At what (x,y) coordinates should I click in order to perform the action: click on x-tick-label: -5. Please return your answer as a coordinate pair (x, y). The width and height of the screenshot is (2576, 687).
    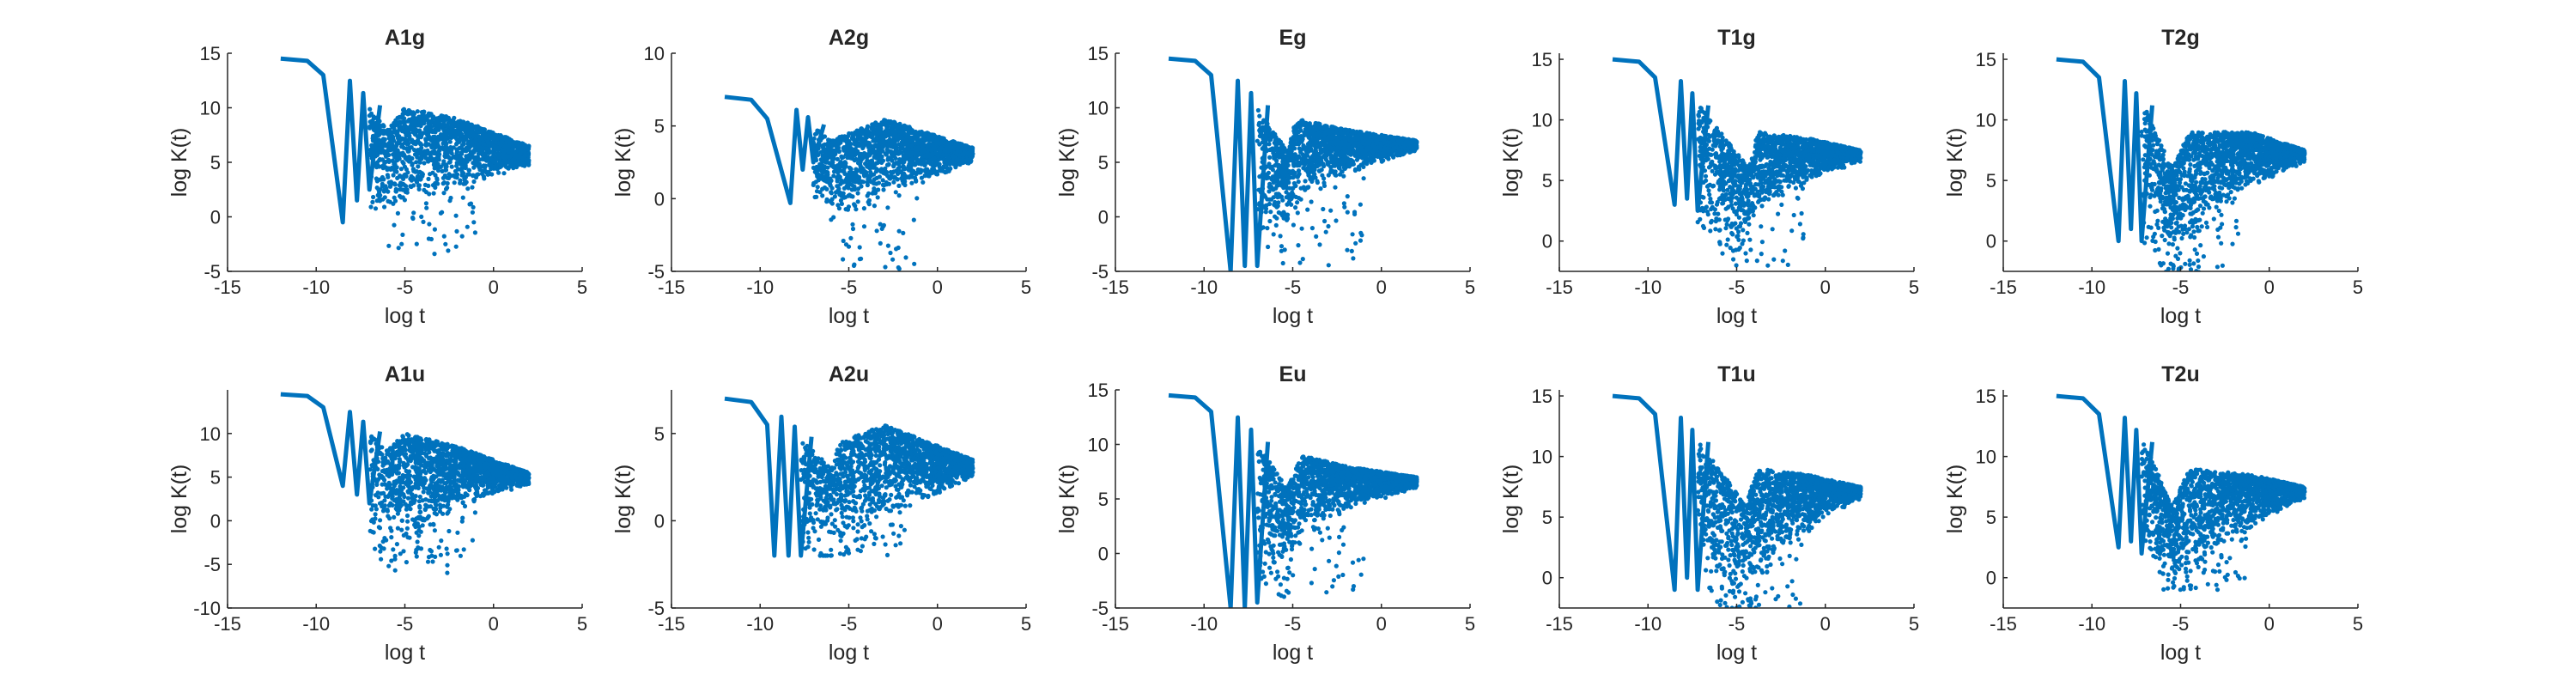
    Looking at the image, I should click on (850, 287).